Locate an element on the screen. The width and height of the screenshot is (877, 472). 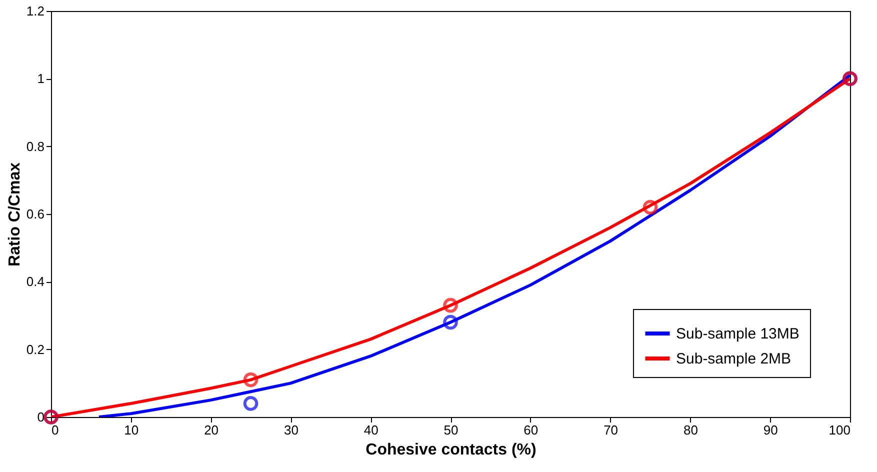
x-tick-label: 70 is located at coordinates (611, 430).